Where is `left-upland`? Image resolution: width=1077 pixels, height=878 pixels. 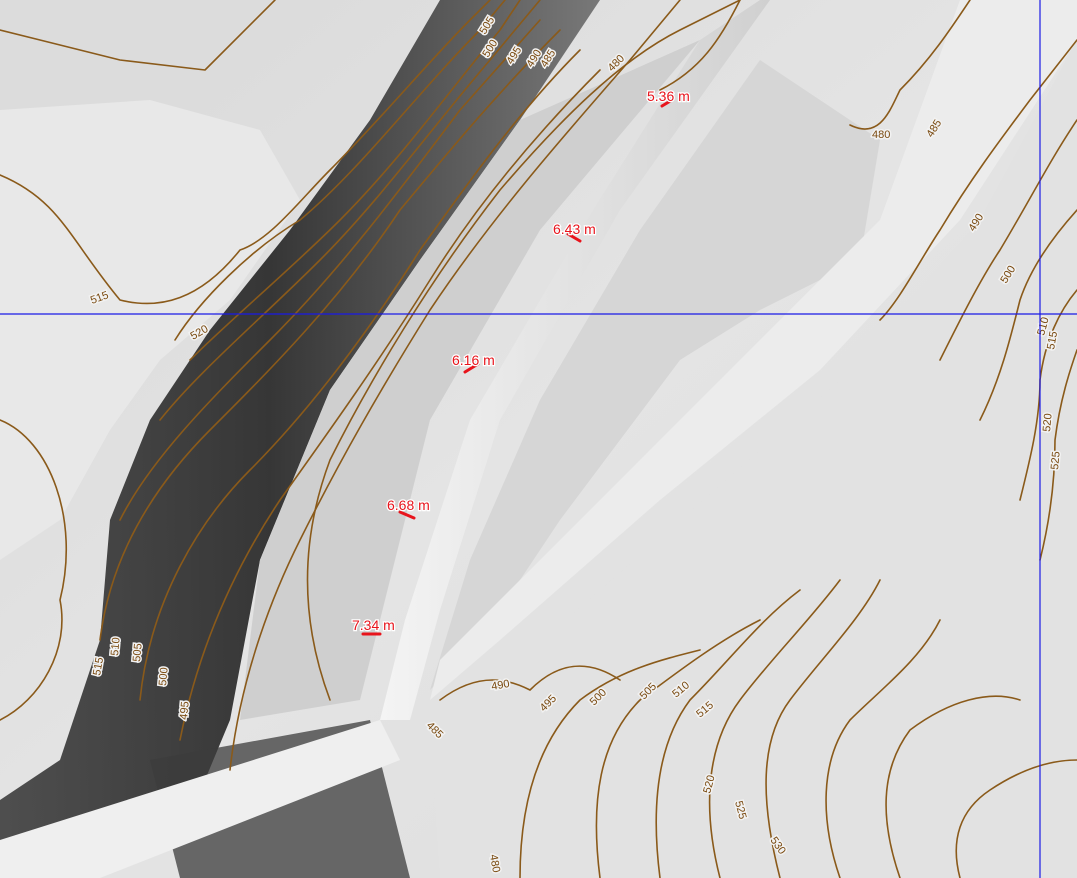 left-upland is located at coordinates (150, 330).